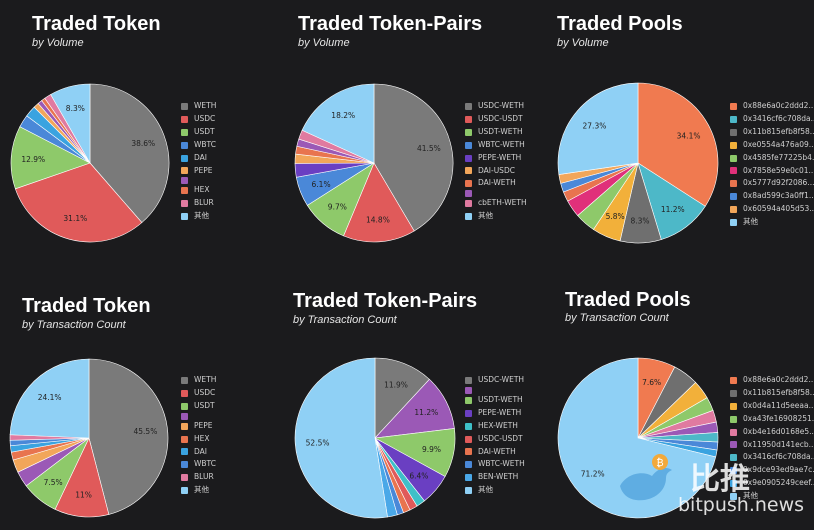 The image size is (814, 530). What do you see at coordinates (501, 464) in the screenshot?
I see `legend-label: WBTC-WETH` at bounding box center [501, 464].